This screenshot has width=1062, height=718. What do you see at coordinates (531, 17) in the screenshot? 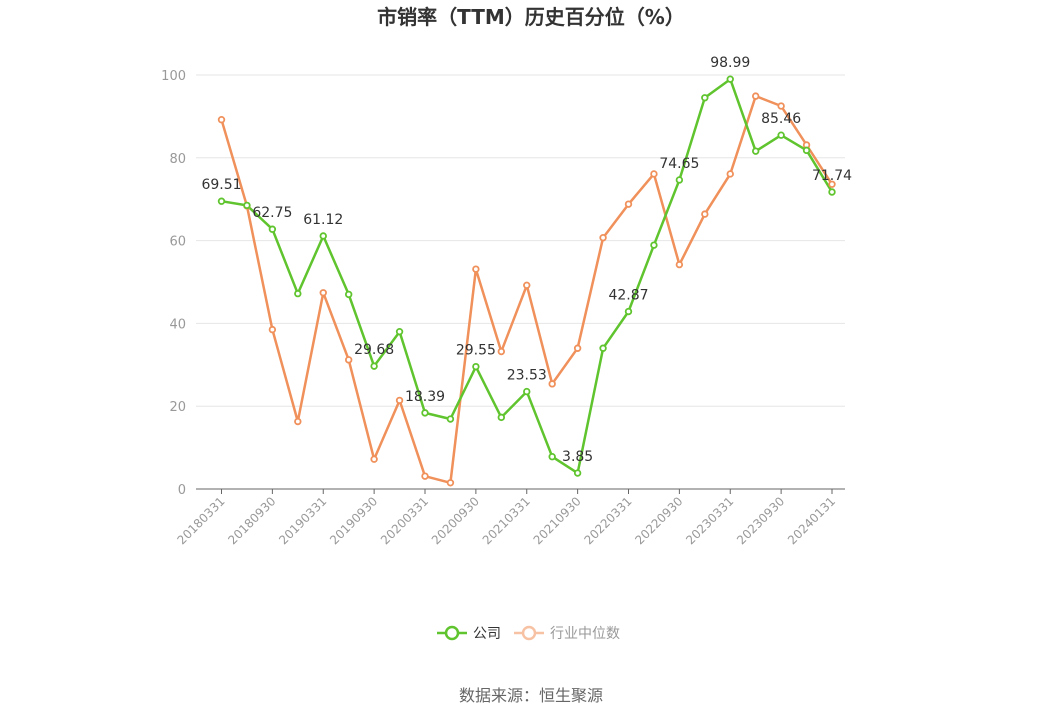
I see `chart-title: 市销率（TTM）历史百分位（%）` at bounding box center [531, 17].